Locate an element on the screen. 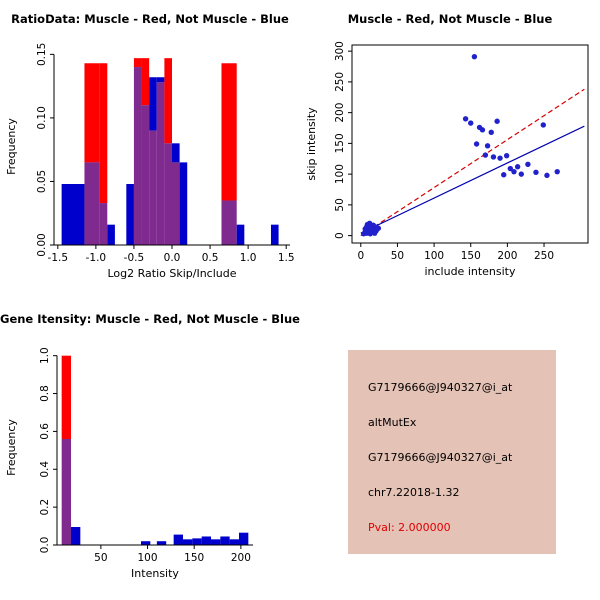 The width and height of the screenshot is (600, 600). x-tick-label: -1.5 is located at coordinates (58, 258).